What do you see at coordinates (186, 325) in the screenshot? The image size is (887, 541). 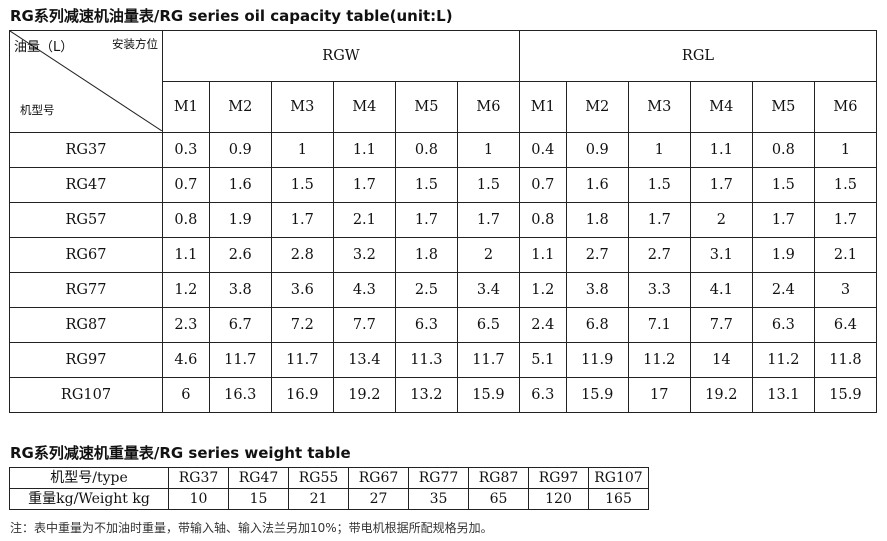 I see `oil-value-cell: 2.3` at bounding box center [186, 325].